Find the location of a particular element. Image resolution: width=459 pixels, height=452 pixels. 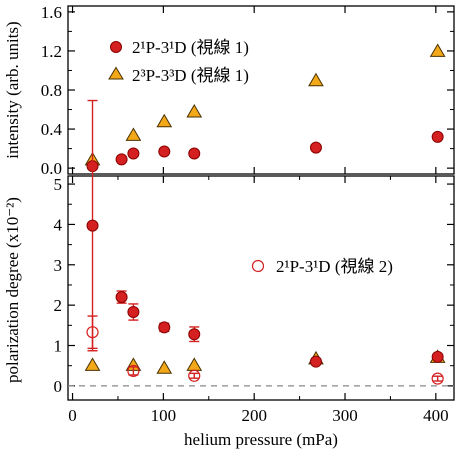

legend-label-los2: 2¹P-3¹D (視線 2) is located at coordinates (334, 266).